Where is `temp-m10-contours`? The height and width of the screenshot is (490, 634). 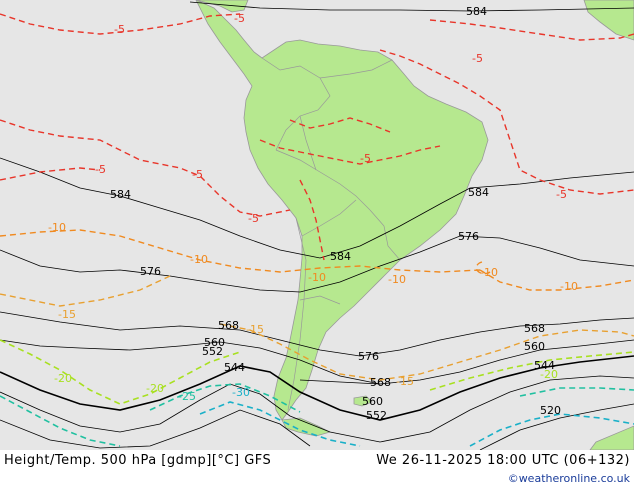 temp-m10-contours is located at coordinates (317, 260).